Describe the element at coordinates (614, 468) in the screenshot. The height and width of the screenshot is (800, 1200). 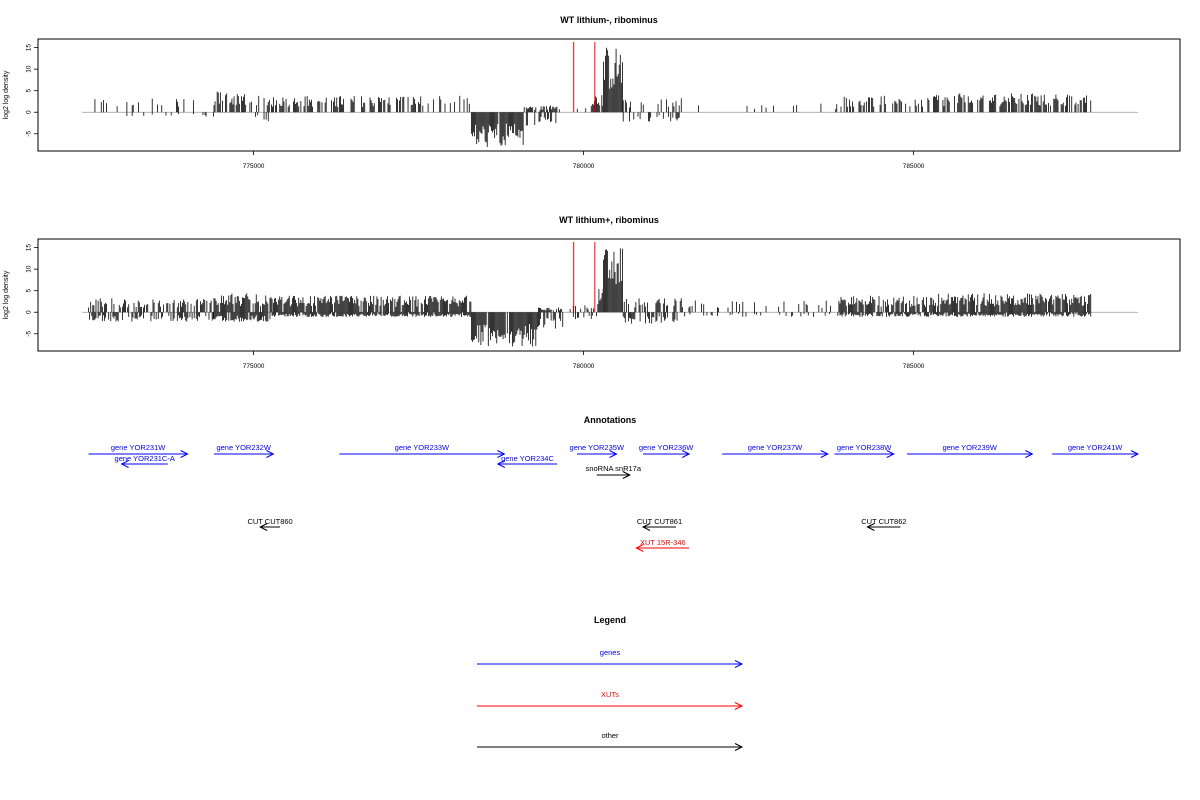
I see `feature-label: snoRNA snR17a` at that location.